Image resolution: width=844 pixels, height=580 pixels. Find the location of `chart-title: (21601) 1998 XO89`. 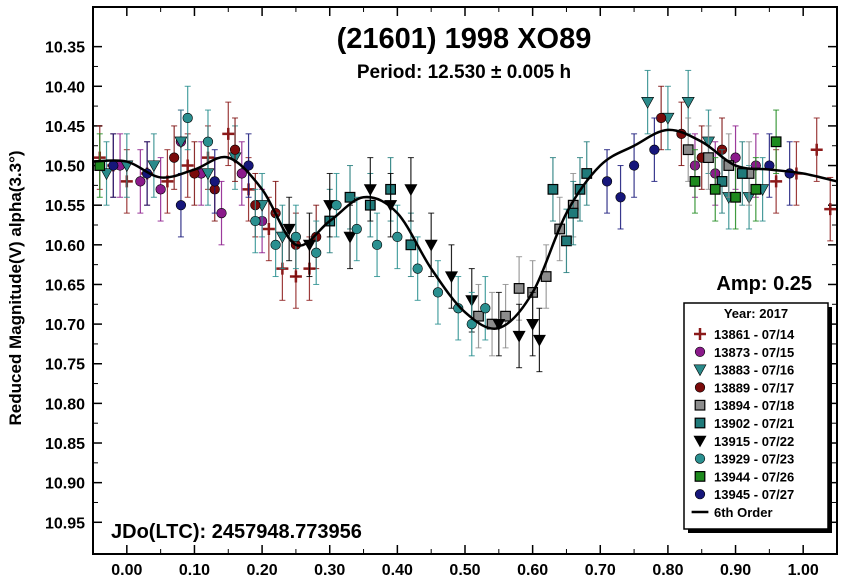

chart-title: (21601) 1998 XO89 is located at coordinates (464, 39).